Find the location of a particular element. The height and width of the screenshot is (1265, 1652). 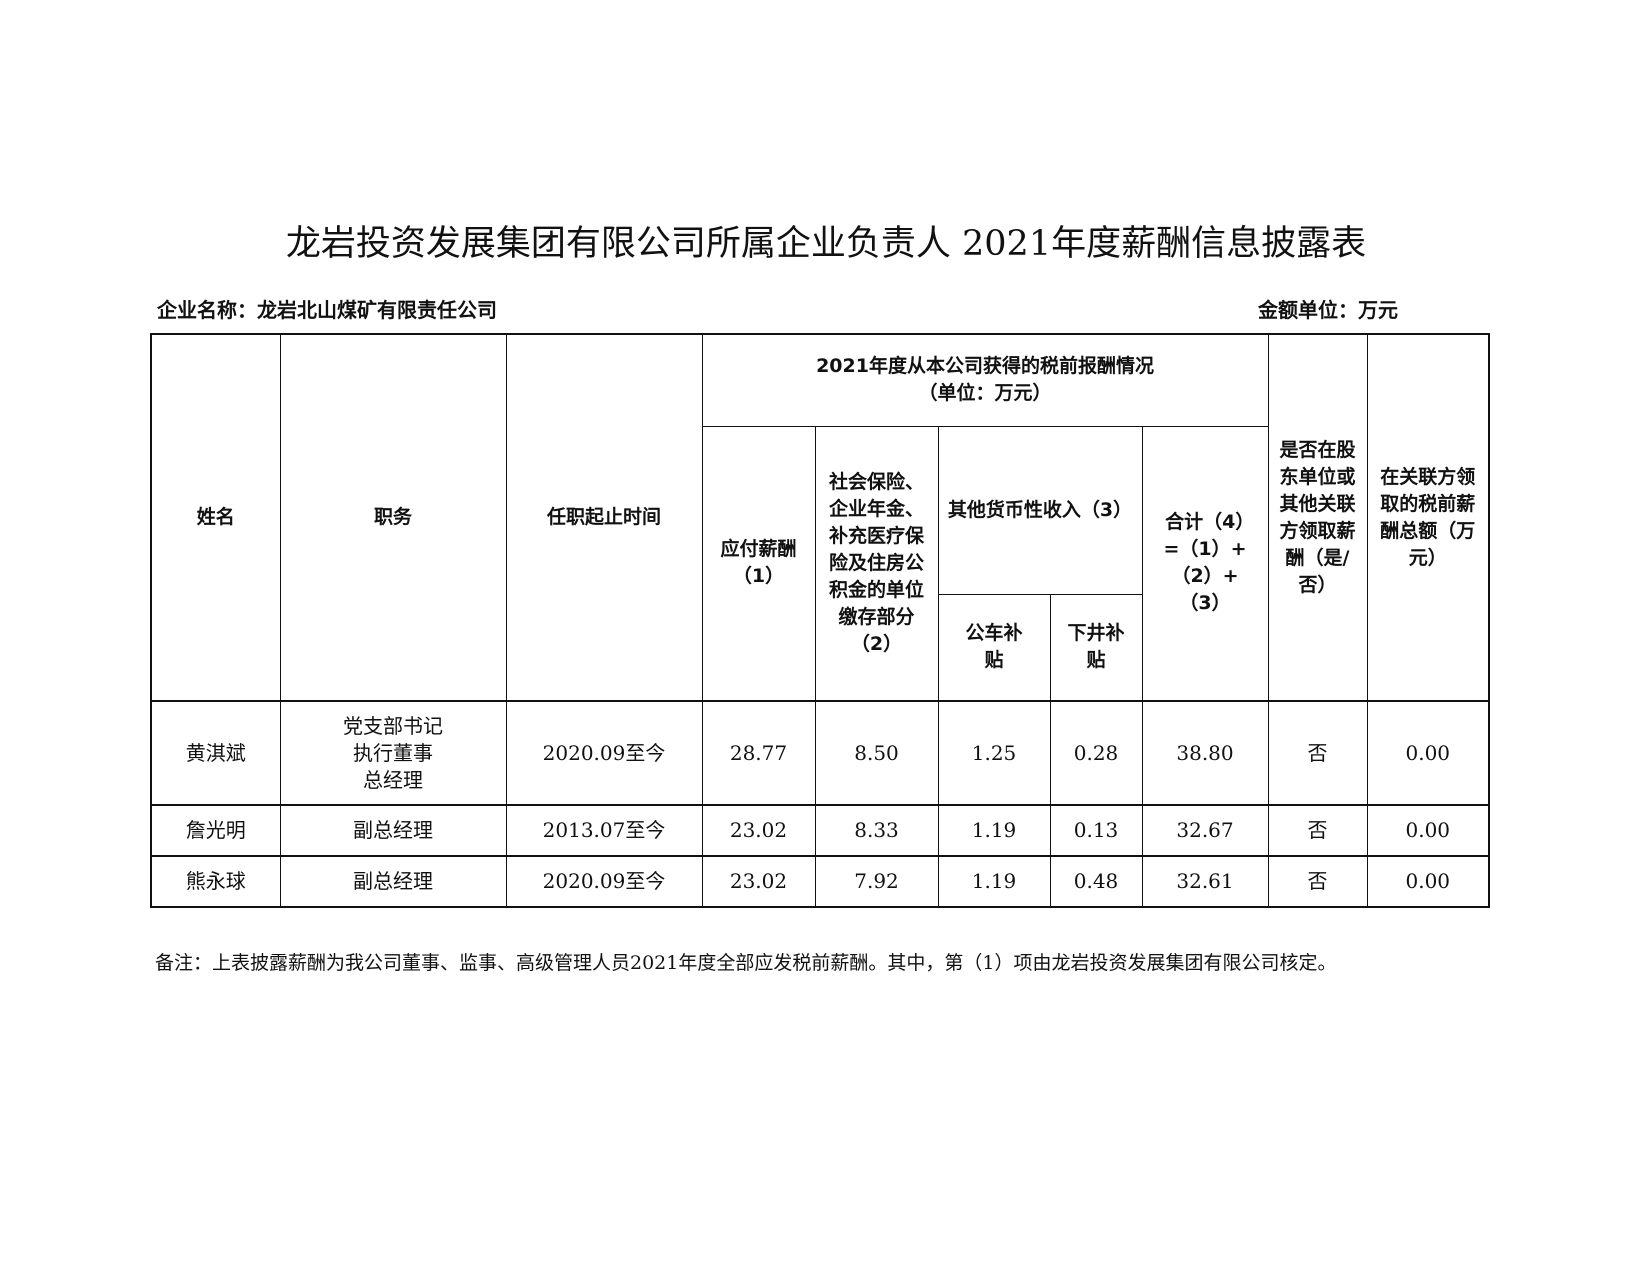

amount-unit: 金额单位：万元 is located at coordinates (1328, 310).